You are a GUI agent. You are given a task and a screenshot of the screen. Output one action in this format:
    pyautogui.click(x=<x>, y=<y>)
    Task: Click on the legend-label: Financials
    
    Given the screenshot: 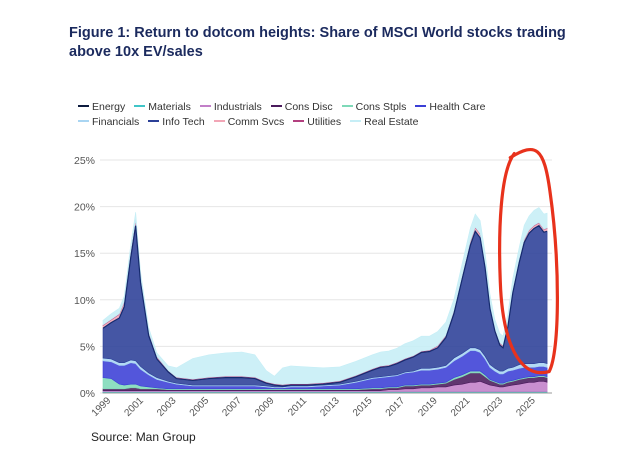 What is the action you would take?
    pyautogui.click(x=116, y=122)
    